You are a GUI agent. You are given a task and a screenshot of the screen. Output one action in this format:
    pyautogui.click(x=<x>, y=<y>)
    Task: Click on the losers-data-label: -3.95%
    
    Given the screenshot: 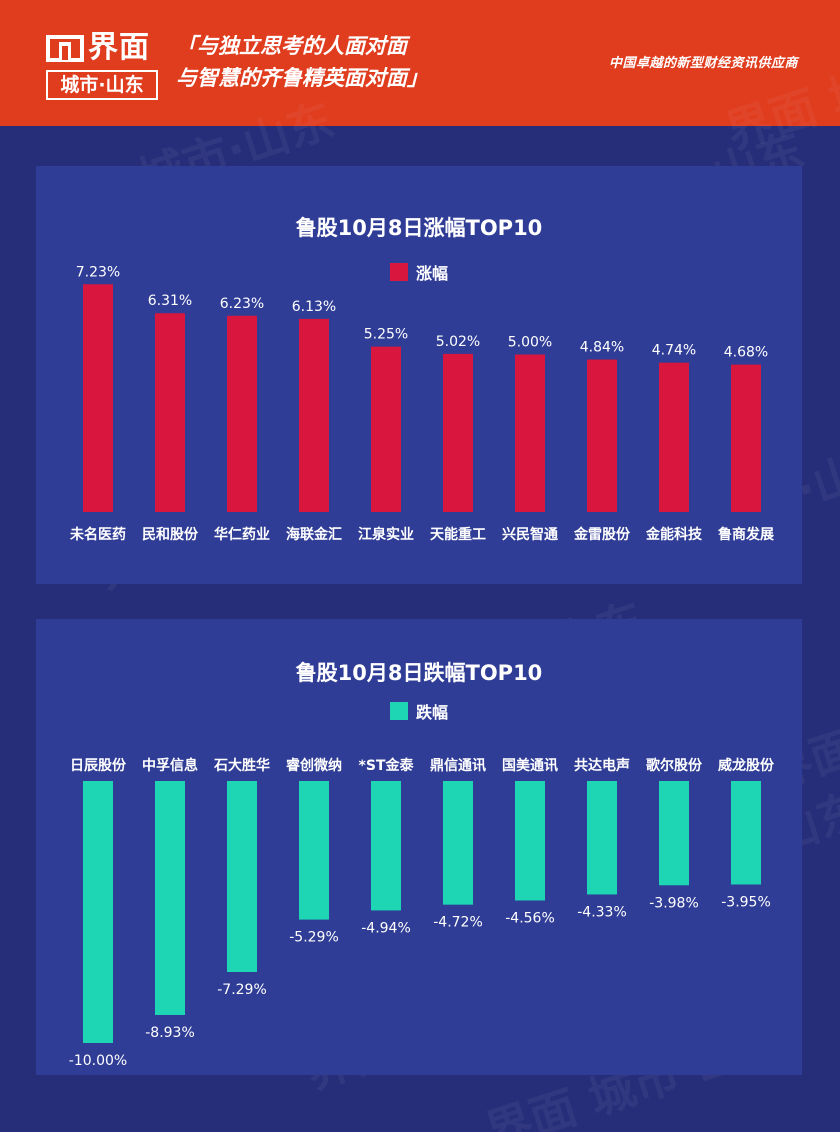 What is the action you would take?
    pyautogui.click(x=746, y=902)
    